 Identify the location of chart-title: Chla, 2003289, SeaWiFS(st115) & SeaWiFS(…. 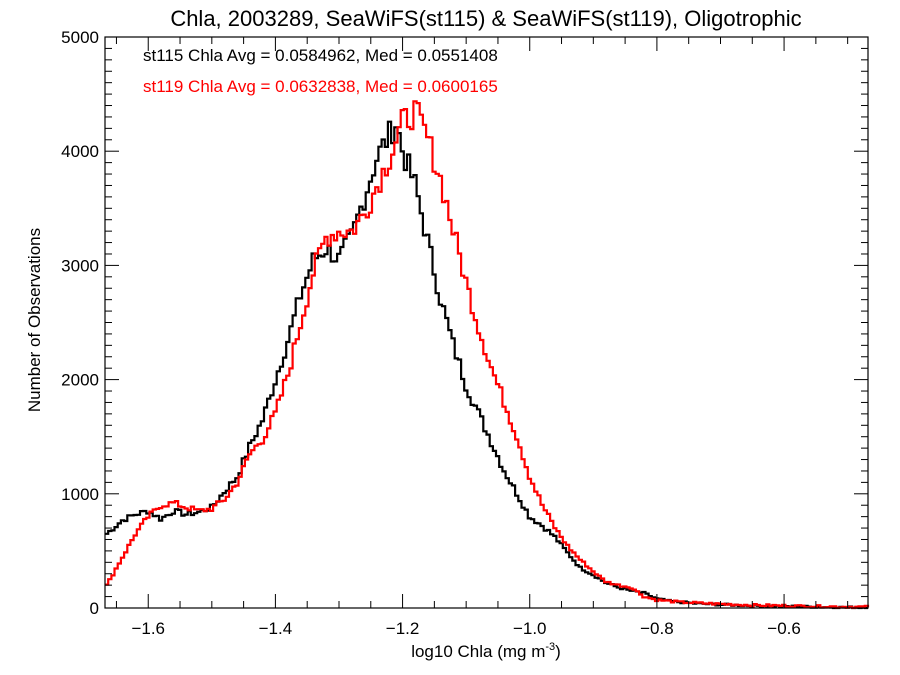
(485, 18).